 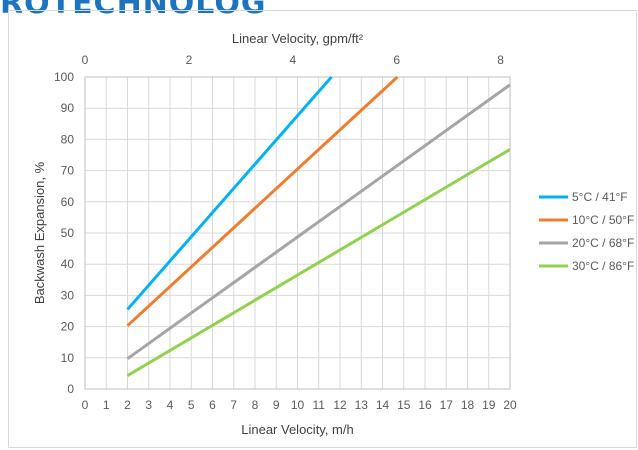 I want to click on y-tick-label: 100, so click(x=64, y=77).